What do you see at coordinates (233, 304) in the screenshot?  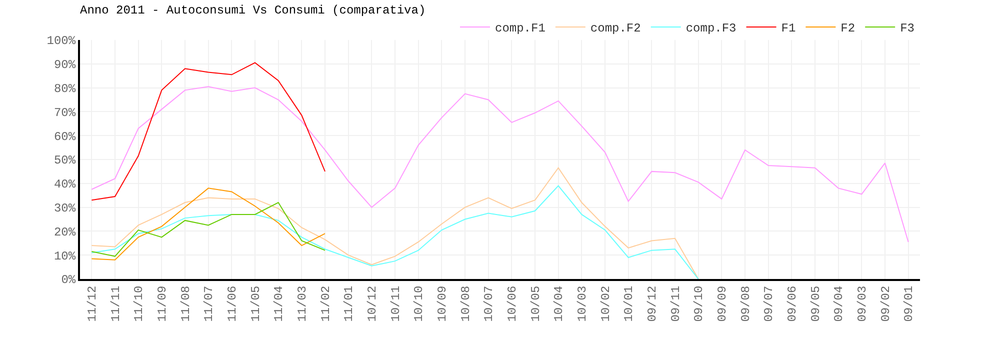 I see `x-tick-label: 11/06` at bounding box center [233, 304].